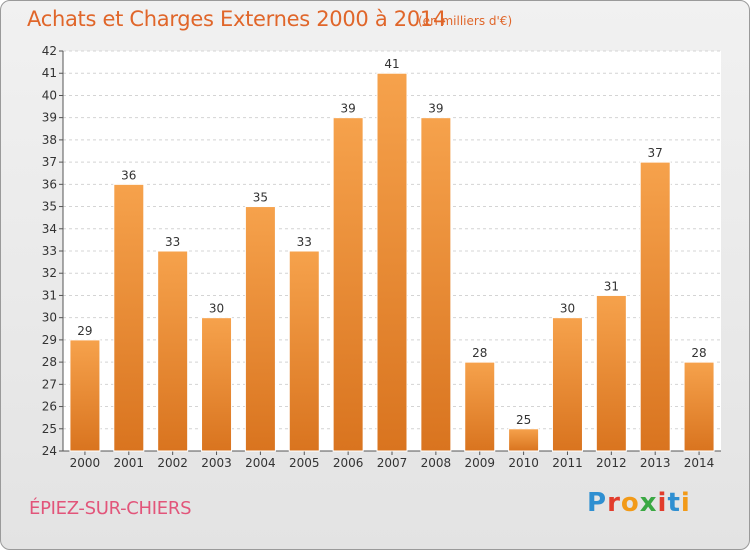 The image size is (750, 550). I want to click on y-tick-label: 42, so click(49, 51).